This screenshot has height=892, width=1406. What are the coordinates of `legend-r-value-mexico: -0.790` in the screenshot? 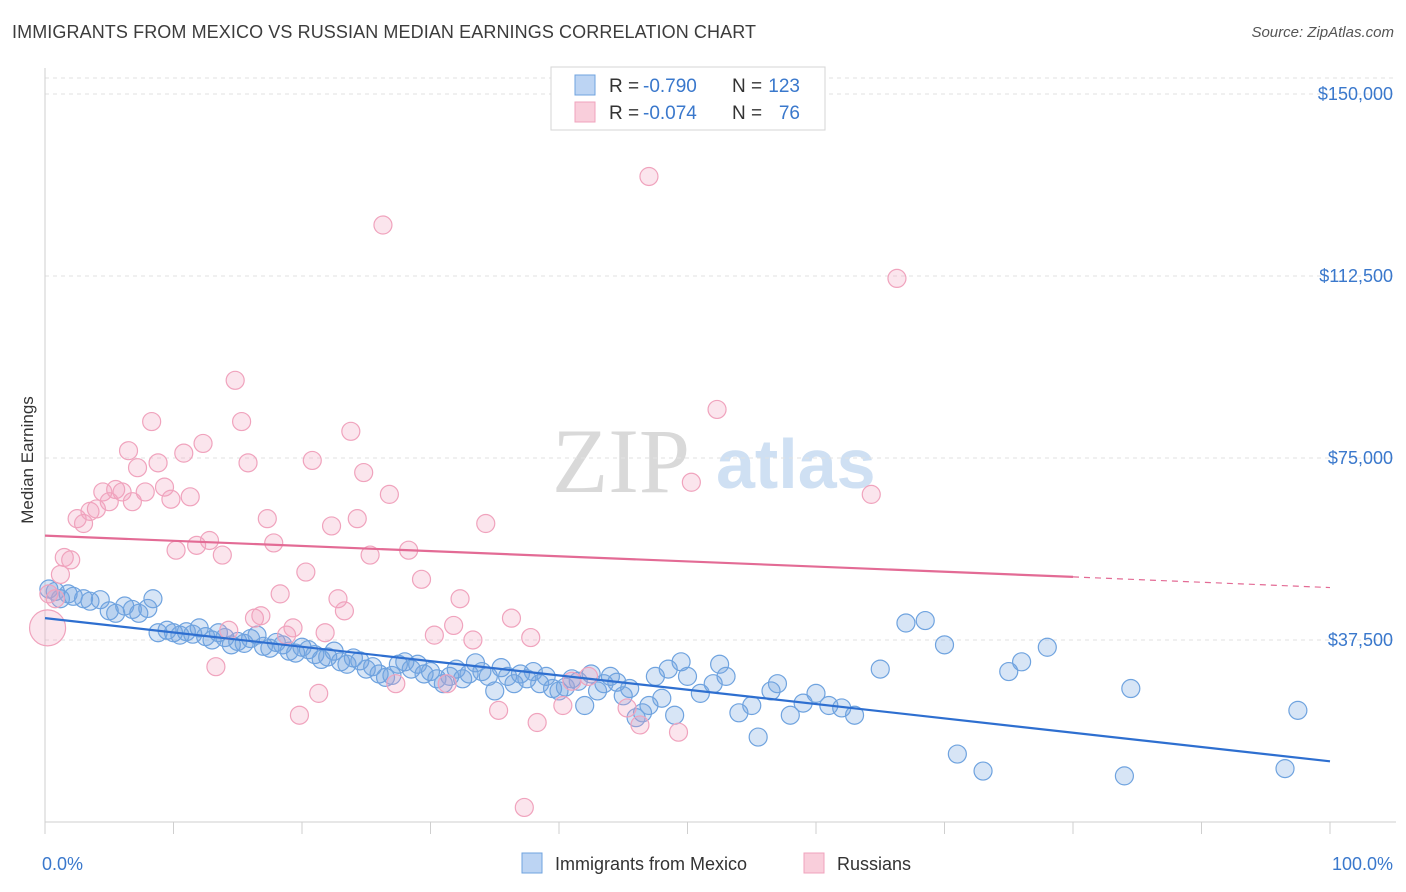 It's located at (670, 86).